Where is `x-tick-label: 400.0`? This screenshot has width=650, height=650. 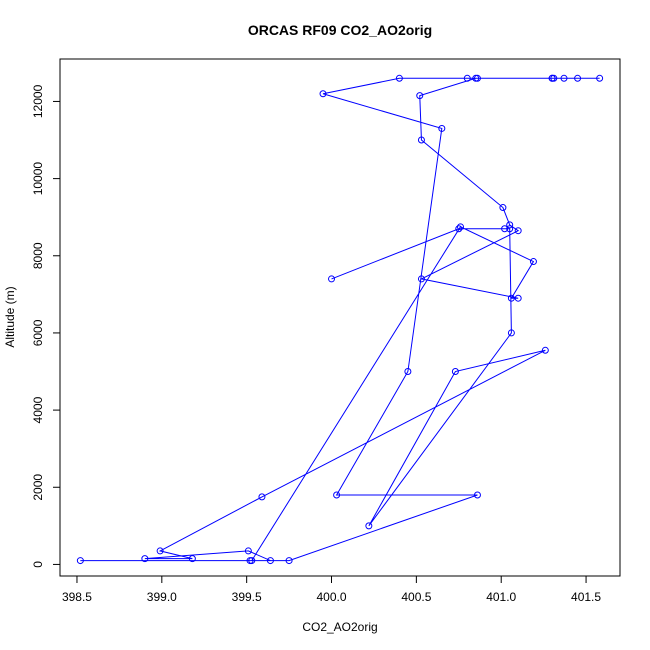 x-tick-label: 400.0 is located at coordinates (331, 597).